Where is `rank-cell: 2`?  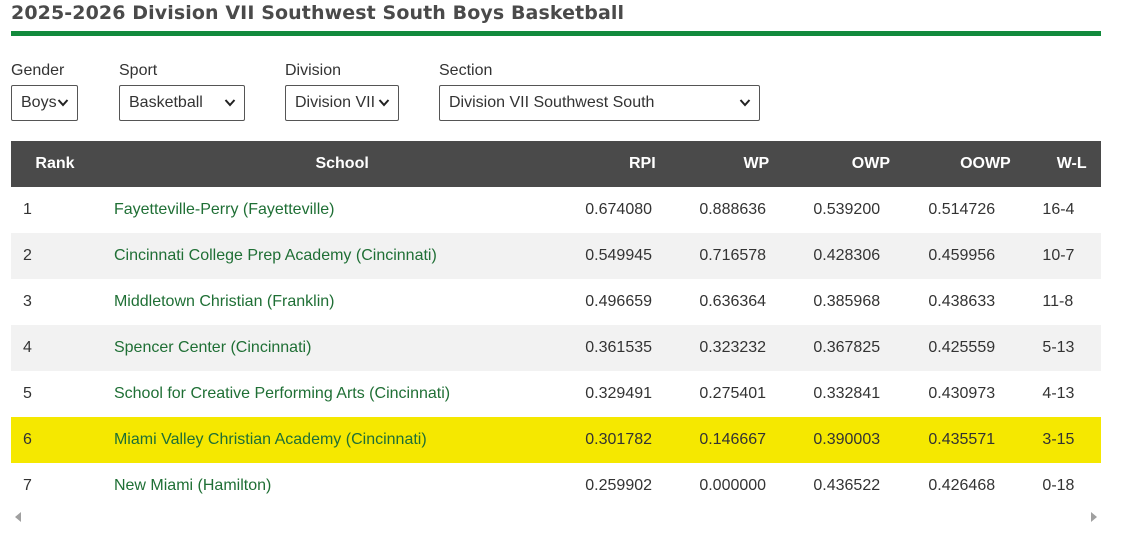
rank-cell: 2 is located at coordinates (55, 256).